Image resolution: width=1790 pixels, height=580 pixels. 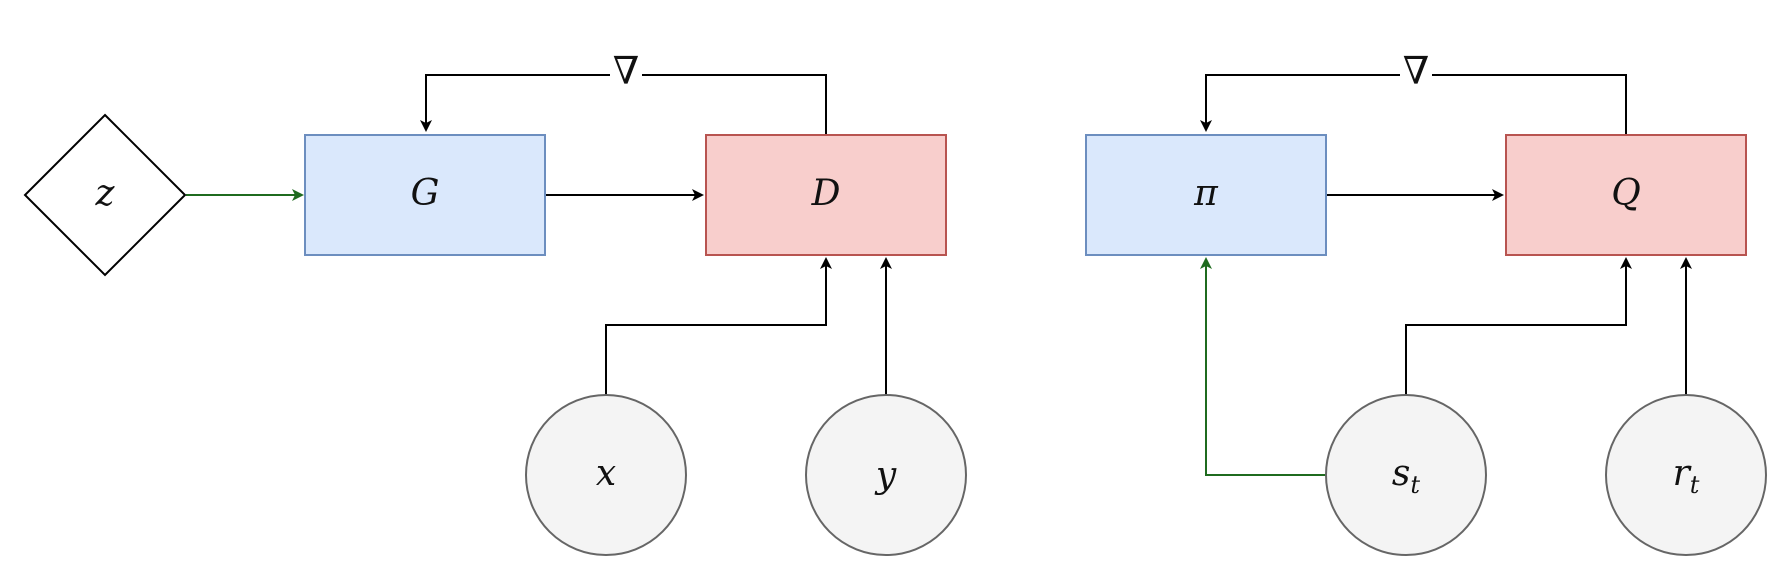 I want to click on generator-node: G, so click(x=425, y=195).